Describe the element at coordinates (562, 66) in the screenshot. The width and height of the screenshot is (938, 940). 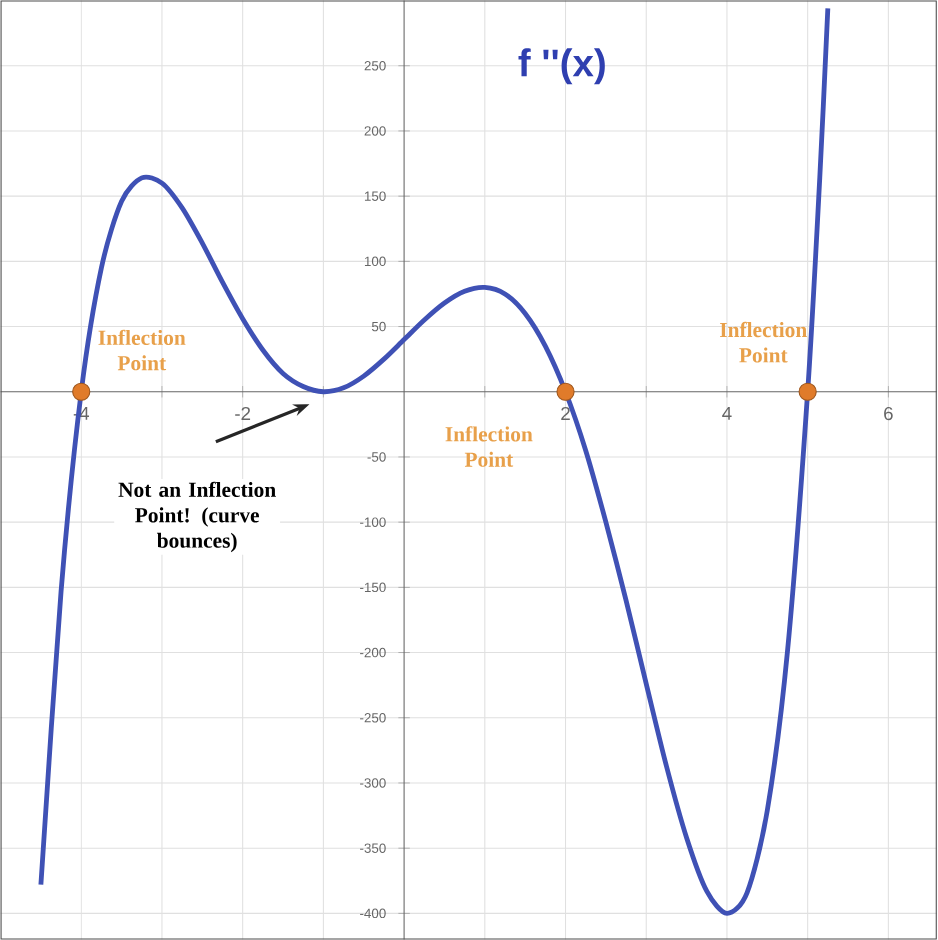
I see `text: f ''(x)` at that location.